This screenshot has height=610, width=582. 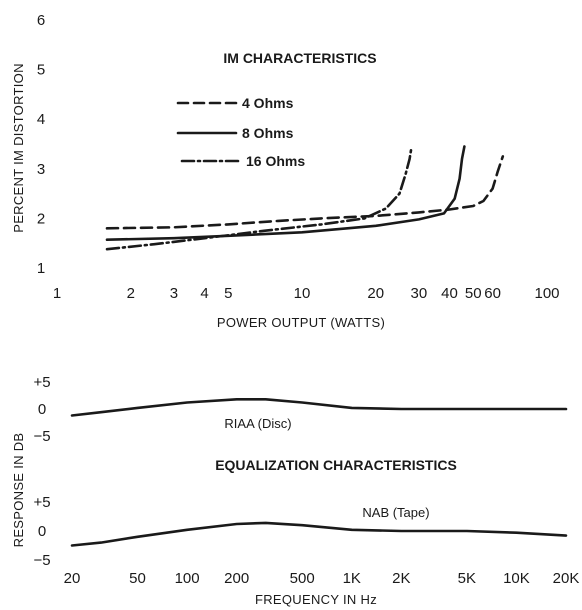 What do you see at coordinates (319, 407) in the screenshot?
I see `eq-curve-riaa-disc` at bounding box center [319, 407].